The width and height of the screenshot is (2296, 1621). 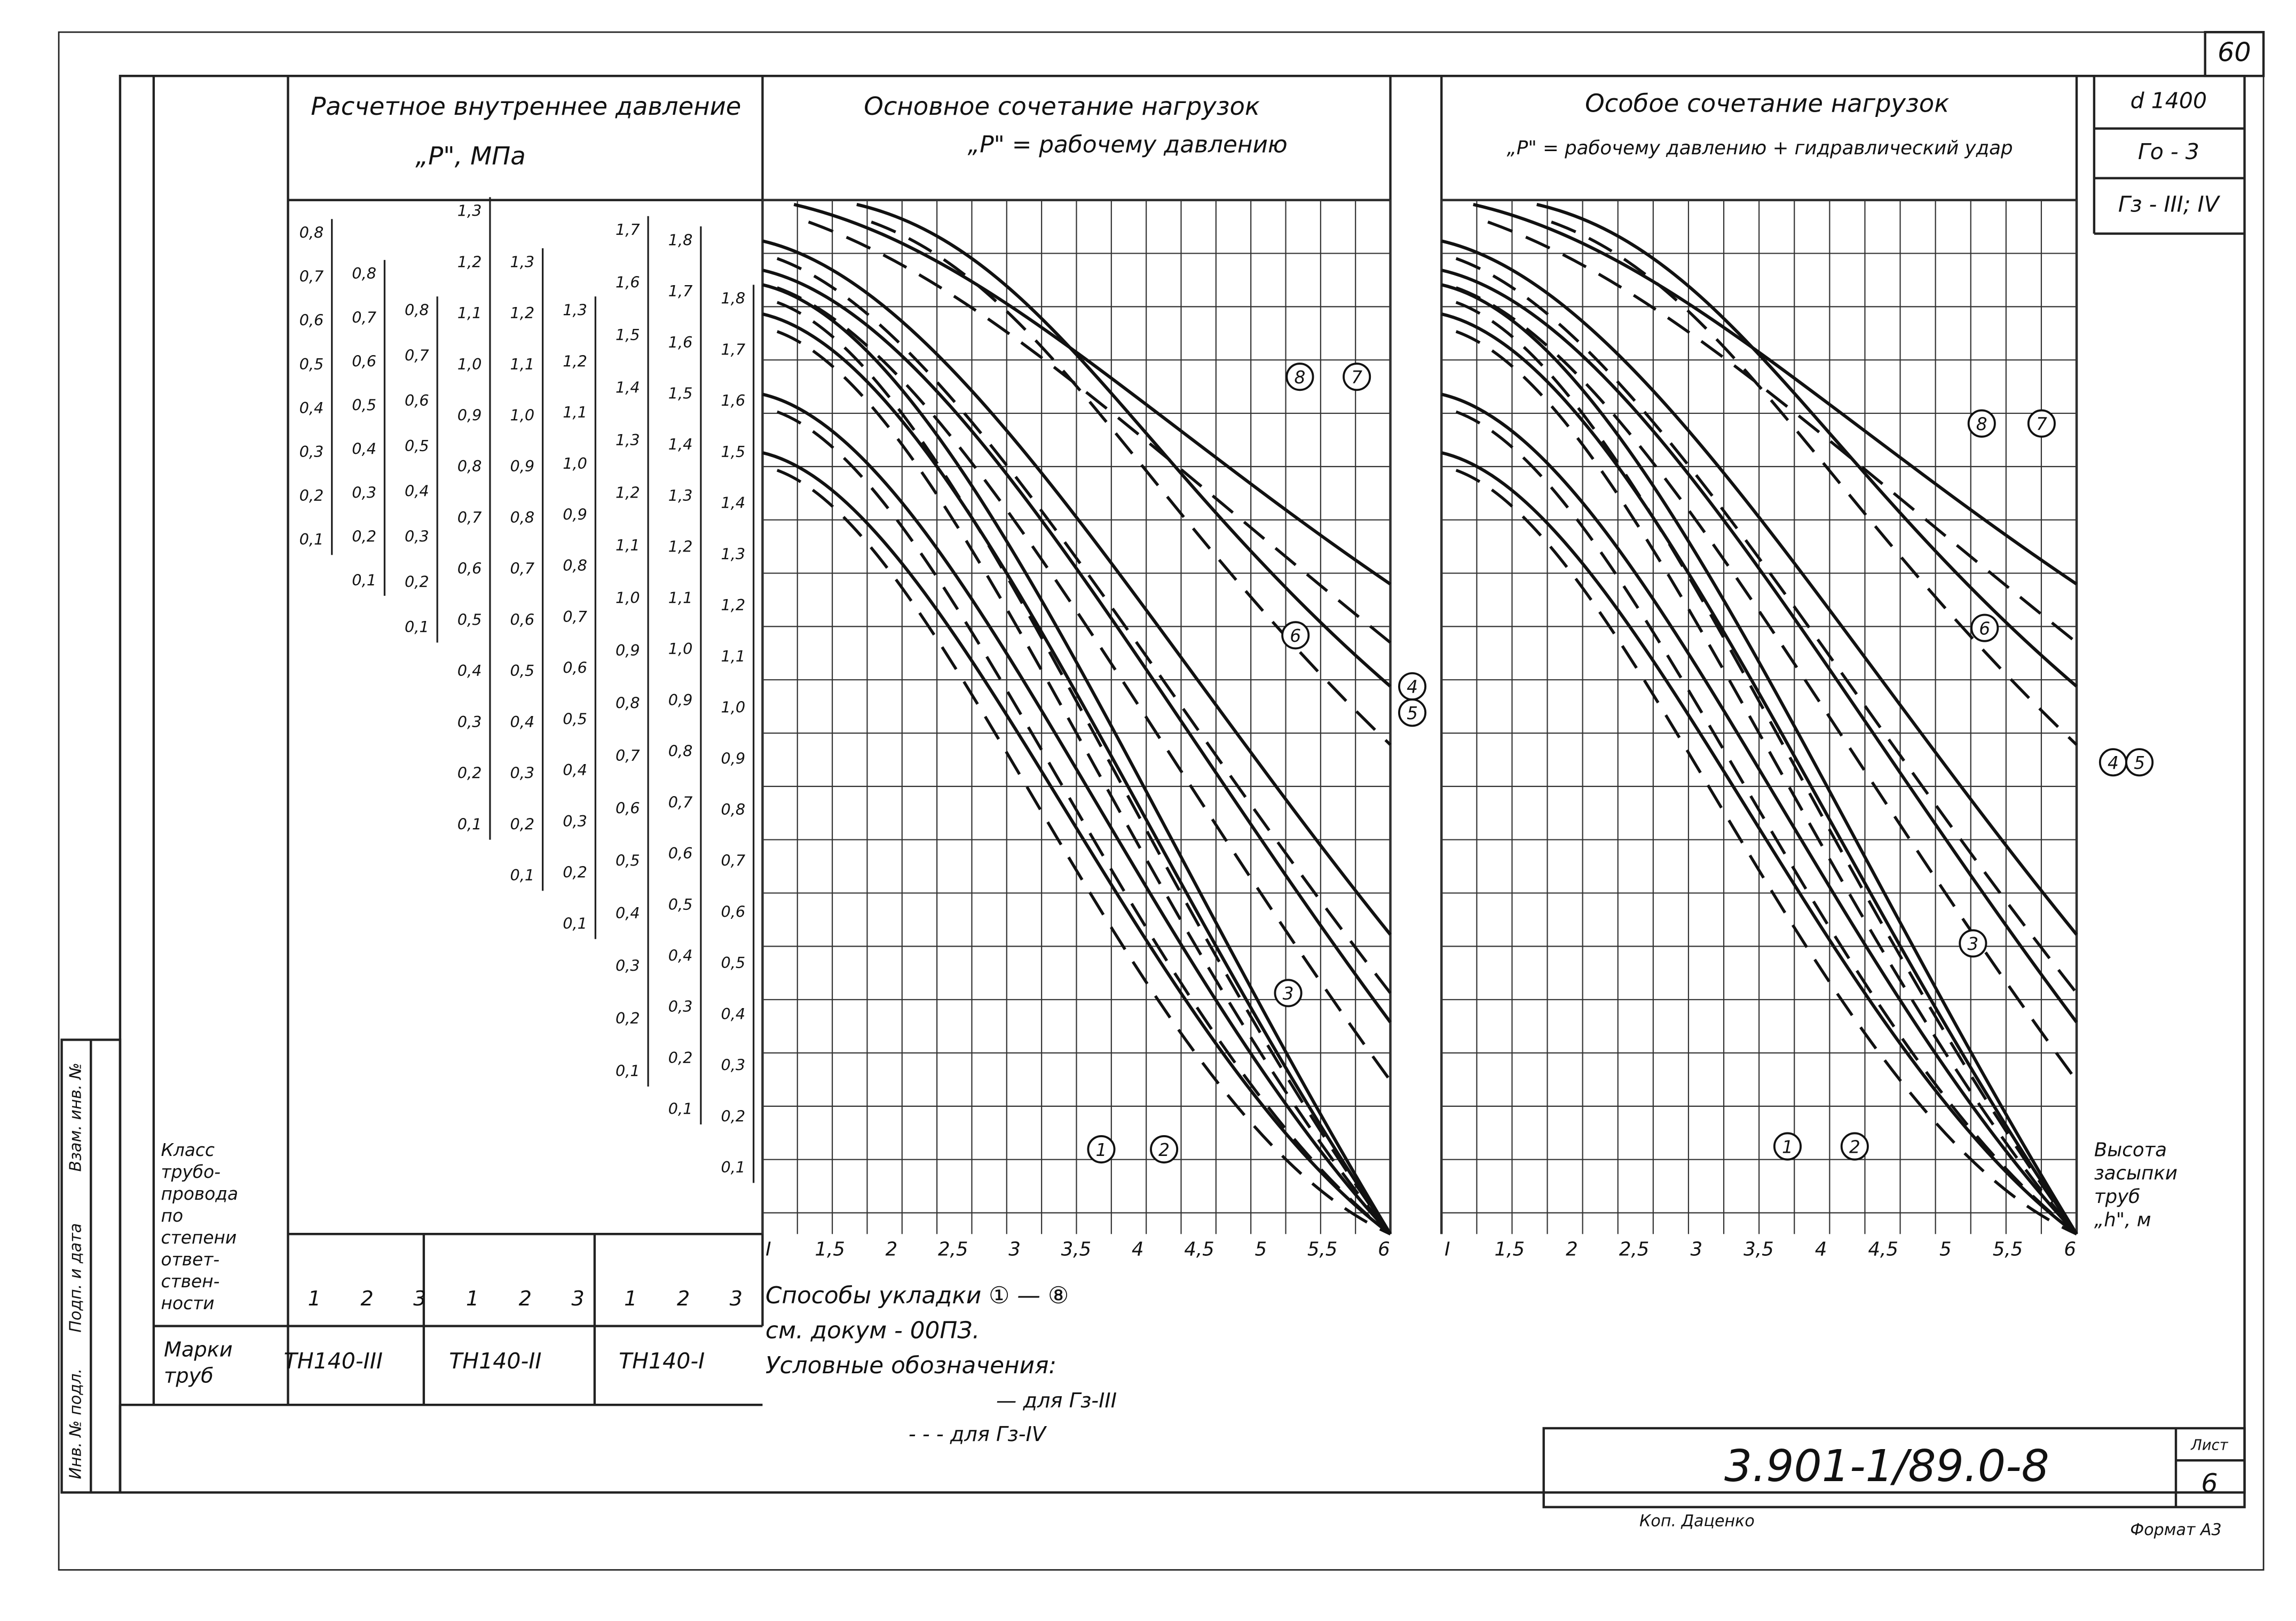 What do you see at coordinates (1062, 106) in the screenshot?
I see `main-title: Основное сочетание нагрузок` at bounding box center [1062, 106].